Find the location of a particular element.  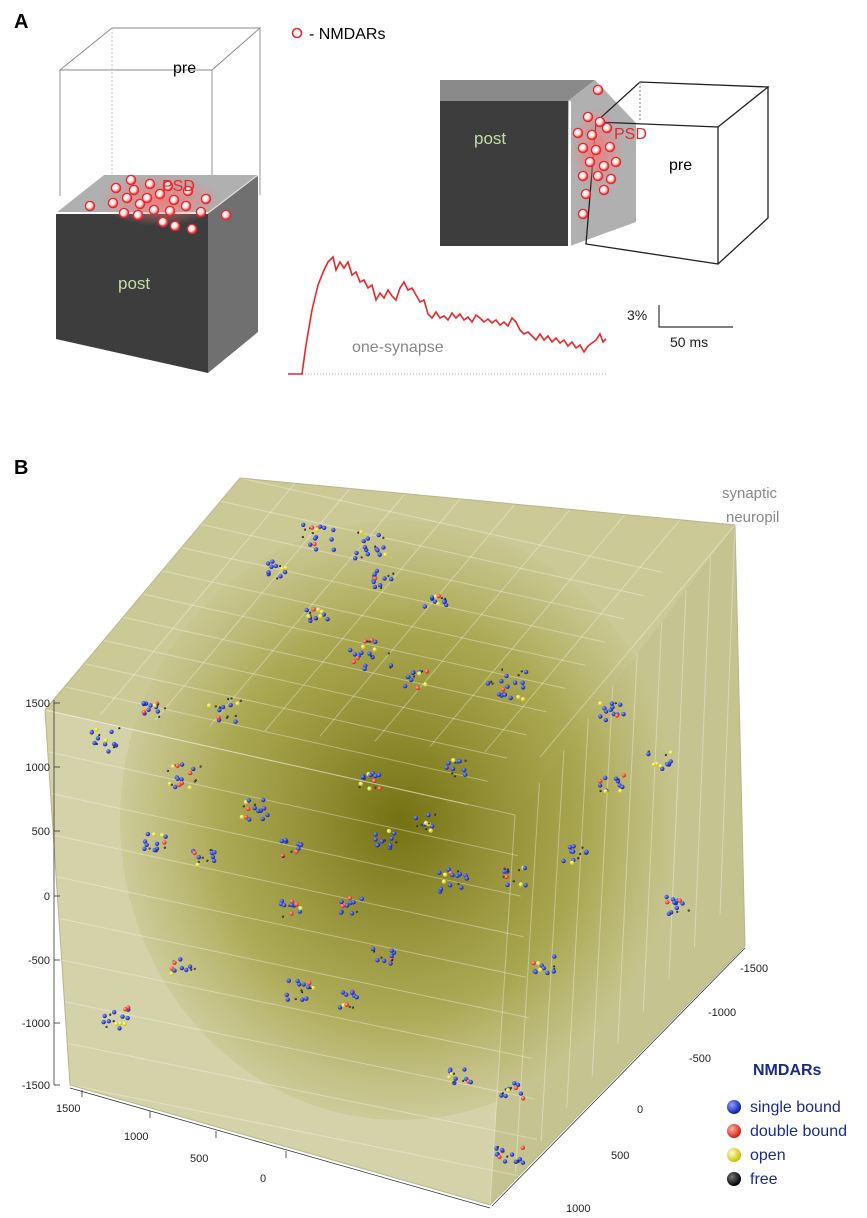

x-tick-label: 1000 is located at coordinates (136, 1137).